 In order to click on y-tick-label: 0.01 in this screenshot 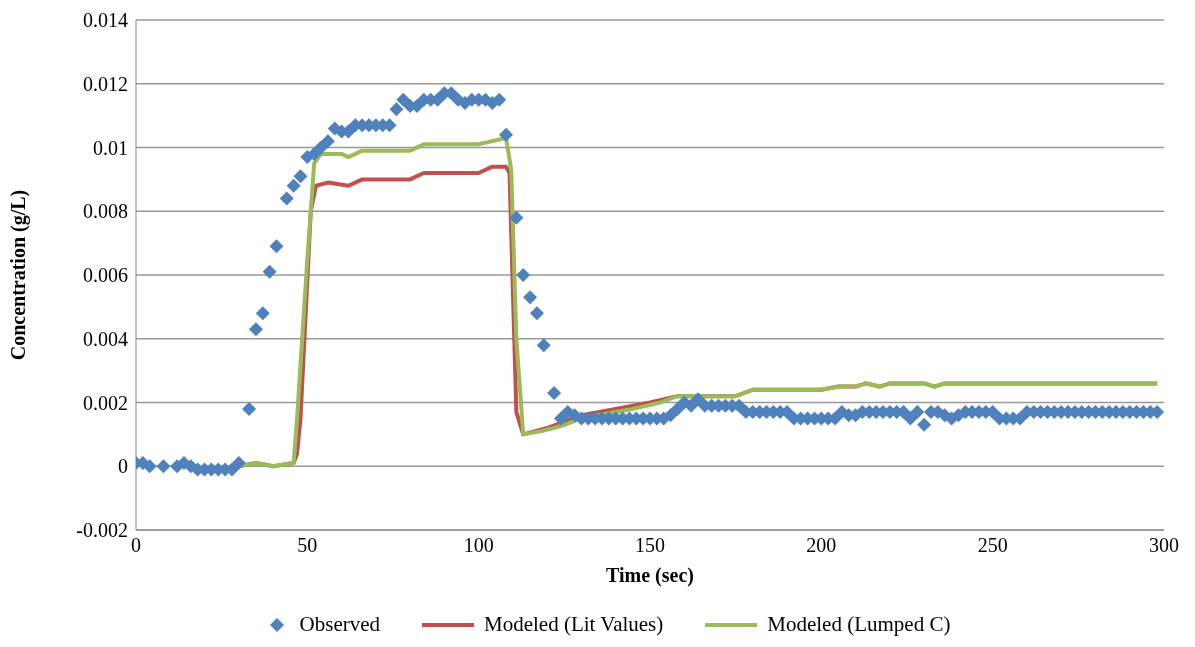, I will do `click(110, 147)`.